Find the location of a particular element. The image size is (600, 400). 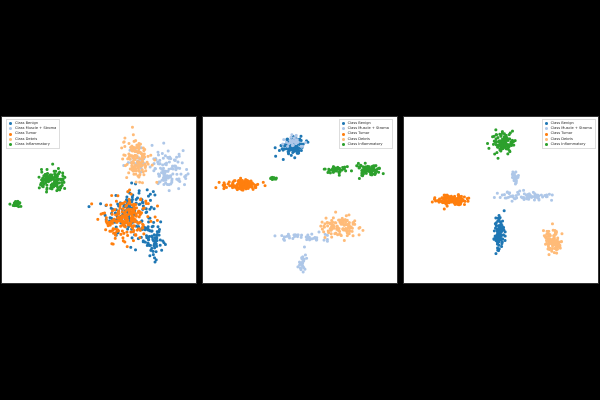

series-class-benign is located at coordinates (499, 232).